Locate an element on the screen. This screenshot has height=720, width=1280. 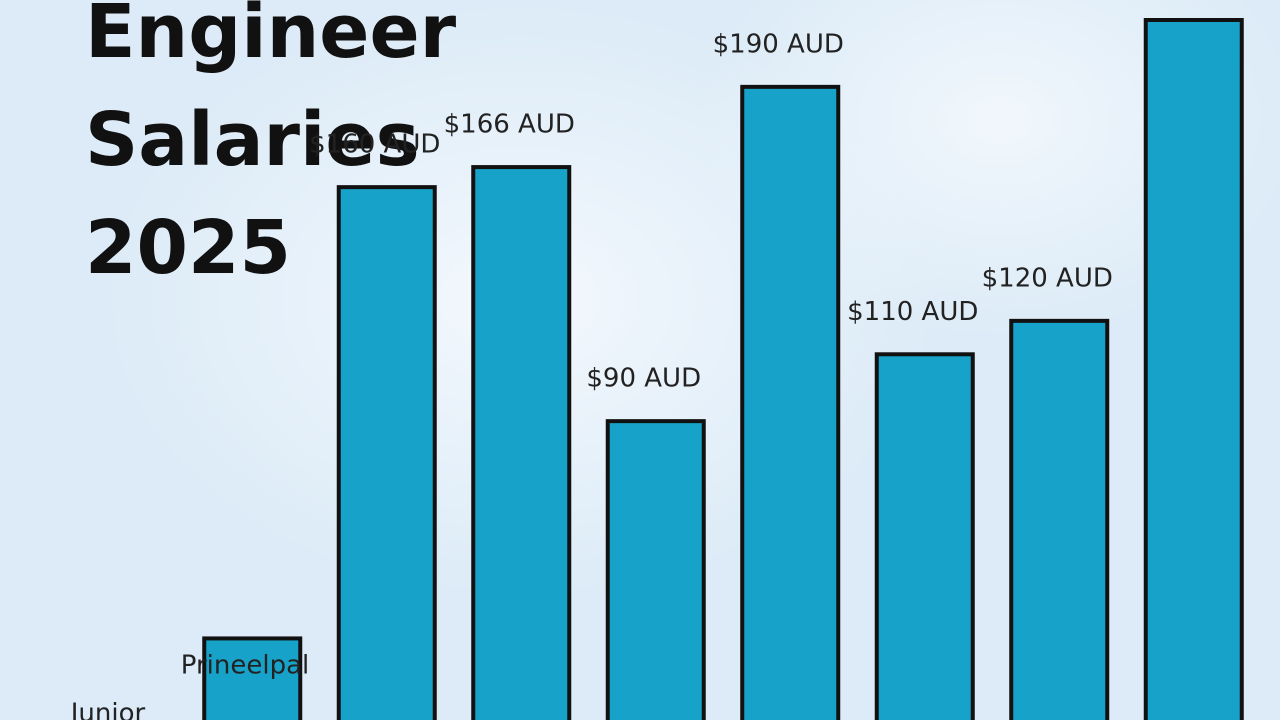
value-label: $166 AUD is located at coordinates (509, 125).